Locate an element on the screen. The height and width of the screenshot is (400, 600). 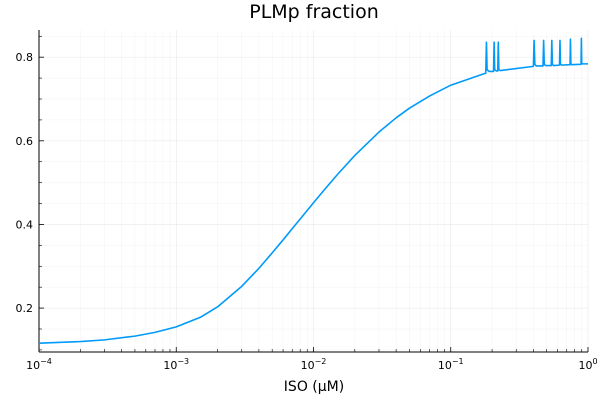
x-tick-exponent: 0 is located at coordinates (594, 361).